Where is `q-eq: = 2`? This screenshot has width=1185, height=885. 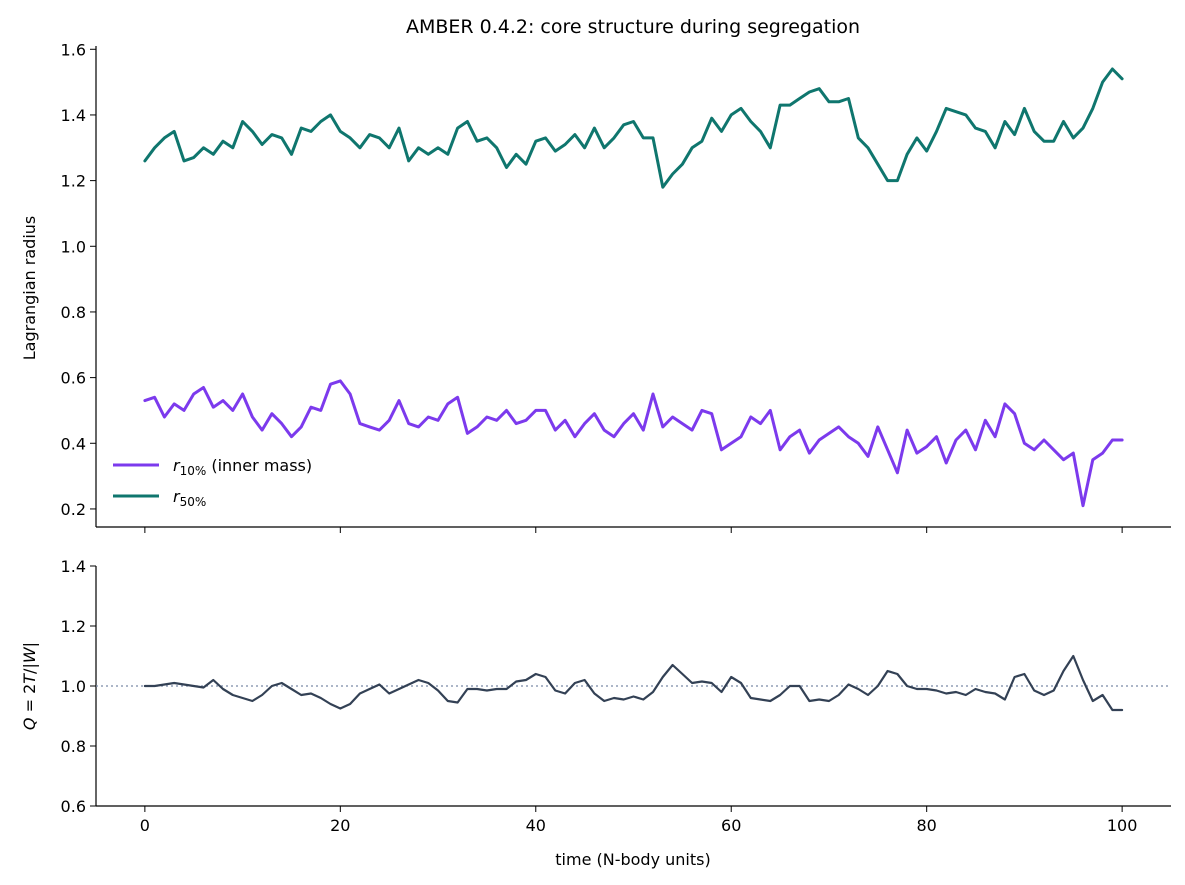
q-eq: = 2 is located at coordinates (29, 701).